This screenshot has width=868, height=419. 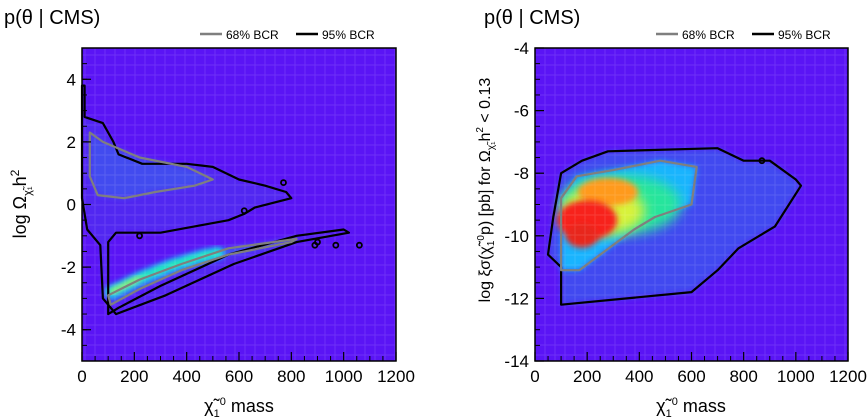 What do you see at coordinates (743, 35) in the screenshot?
I see `right-legend: 68% BCR 95% BCR` at bounding box center [743, 35].